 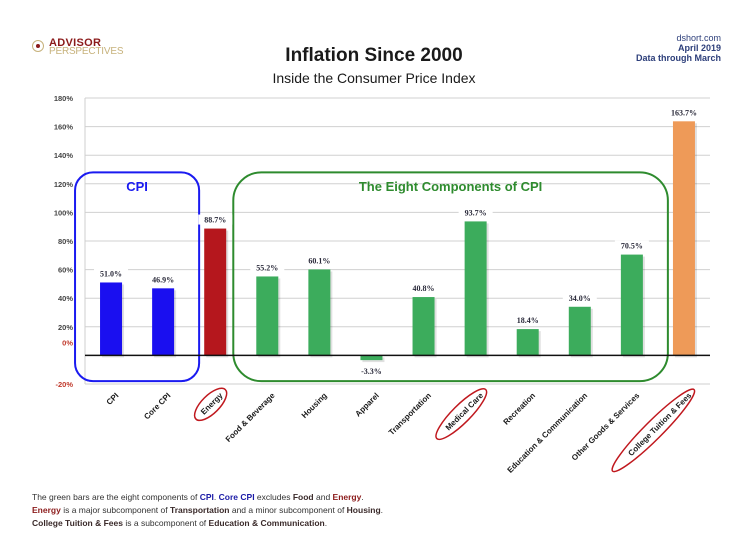 I want to click on footnote-emphasis: Education & Communication, so click(x=266, y=523).